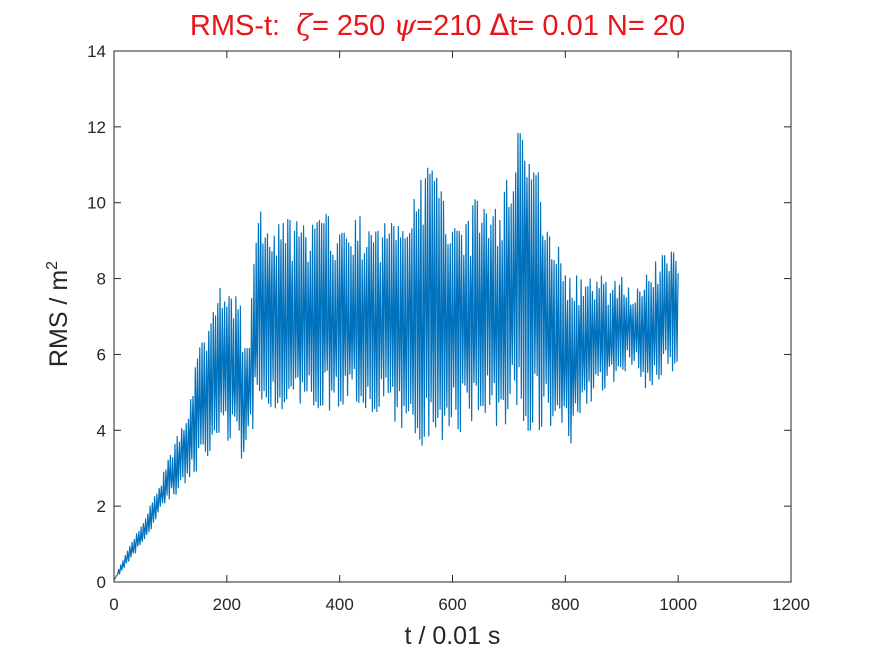 The height and width of the screenshot is (656, 875). I want to click on x-tick-label: 1000, so click(678, 604).